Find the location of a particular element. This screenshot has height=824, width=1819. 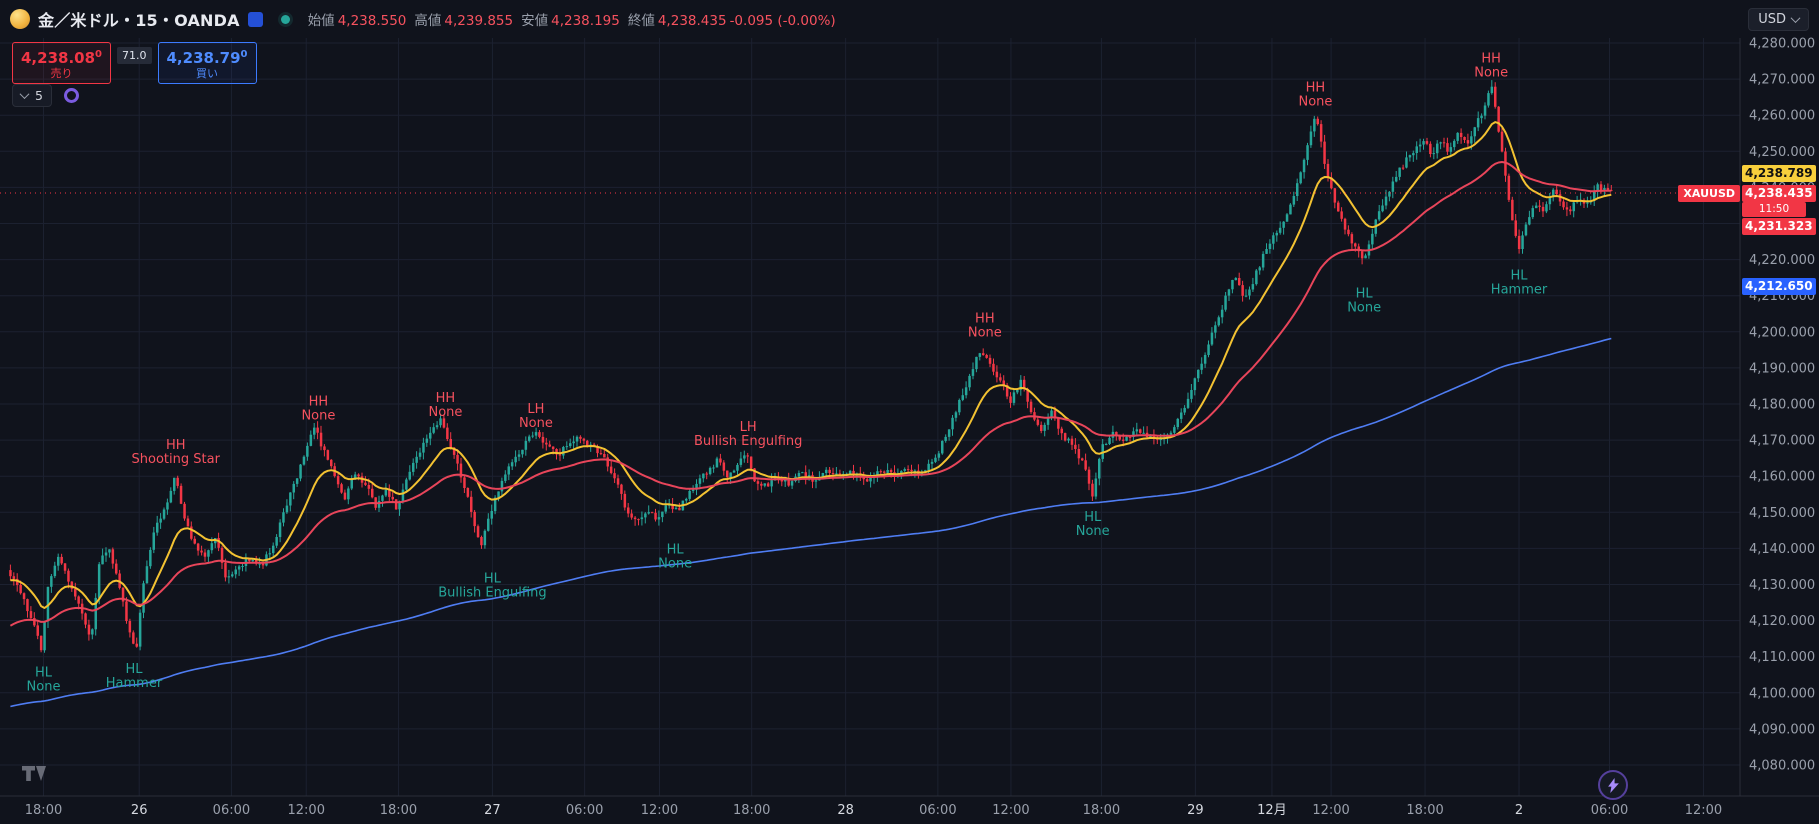

svg-text: 4,090.000 is located at coordinates (1782, 729).